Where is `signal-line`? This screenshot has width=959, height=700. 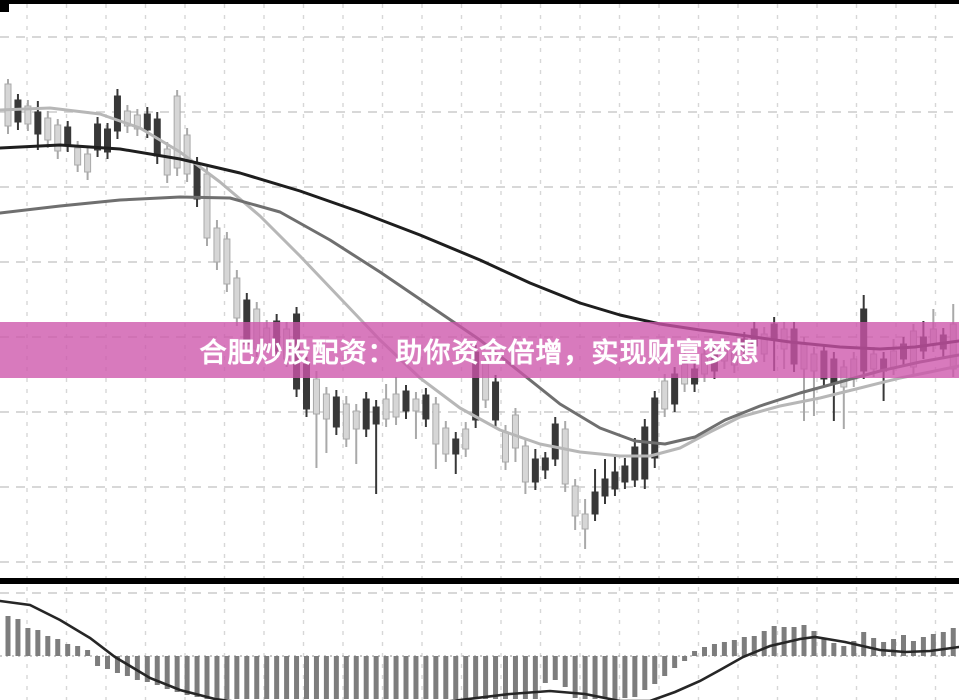 signal-line is located at coordinates (479, 649).